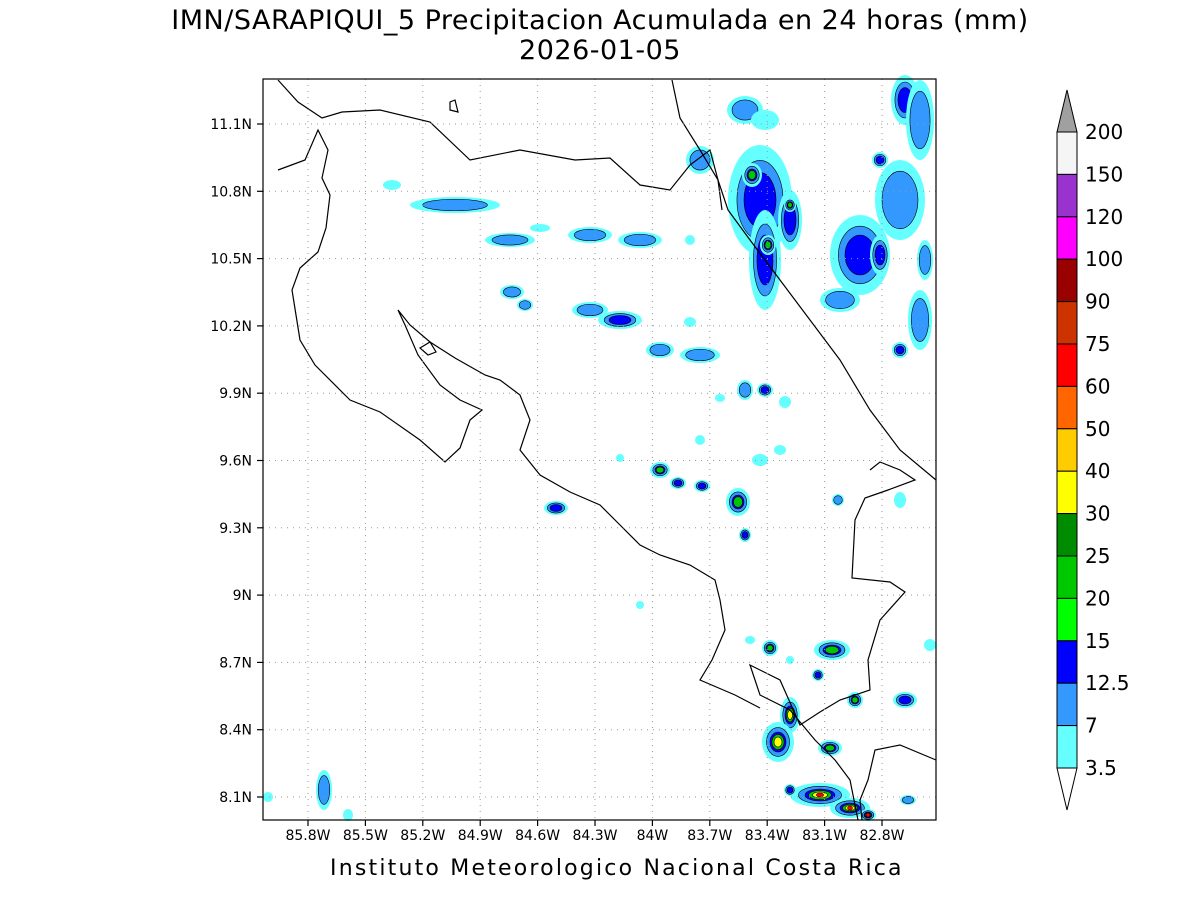  I want to click on nicaragua-lake-coast, so click(500, 145).